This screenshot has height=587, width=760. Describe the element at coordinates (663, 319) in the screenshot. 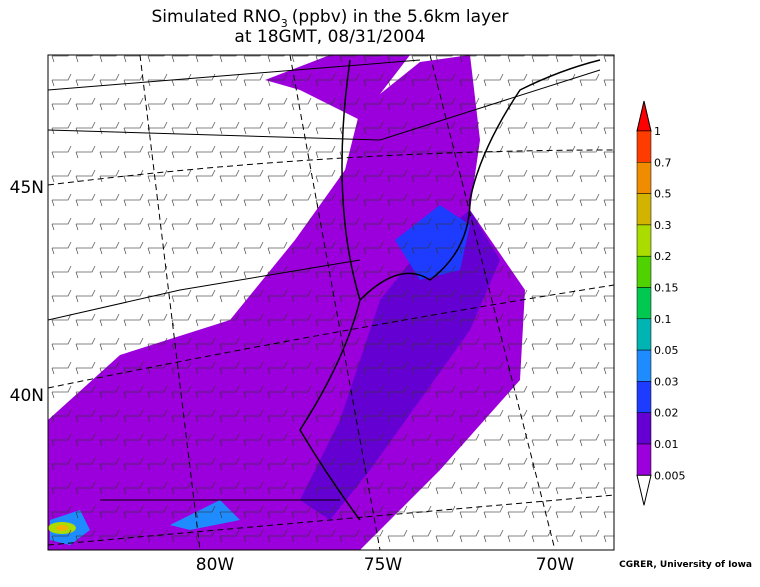

I see `colorbar-label: 0.1` at that location.